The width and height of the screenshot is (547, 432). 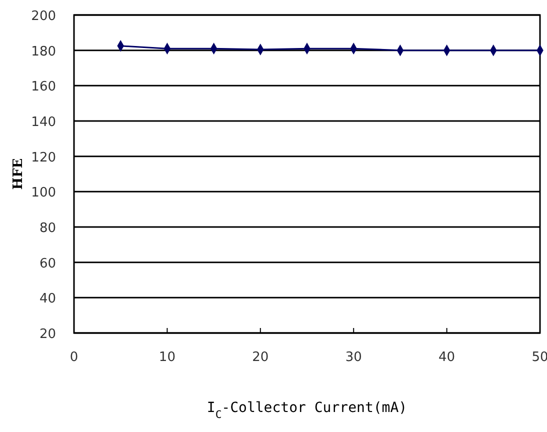 I want to click on x-tick-label: 10, so click(x=167, y=357).